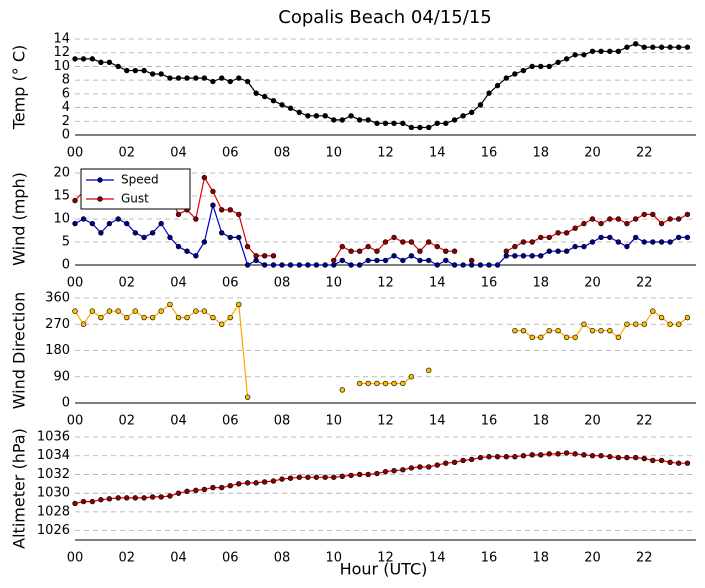  Describe the element at coordinates (66, 80) in the screenshot. I see `y-tick-label: 8` at that location.